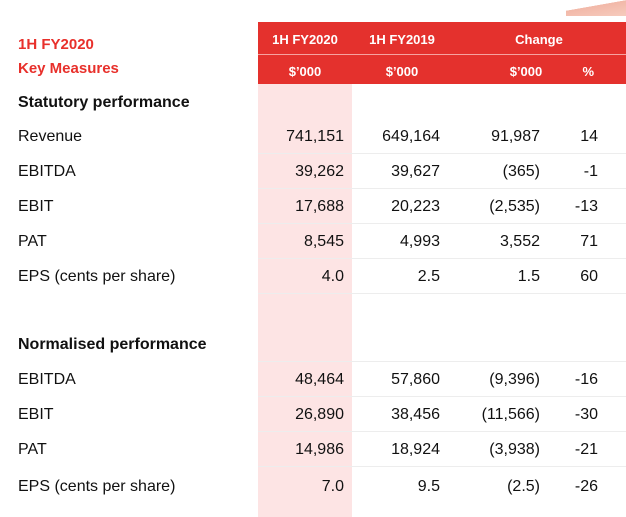  What do you see at coordinates (319, 206) in the screenshot?
I see `value-1h-fy2020: 17,688` at bounding box center [319, 206].